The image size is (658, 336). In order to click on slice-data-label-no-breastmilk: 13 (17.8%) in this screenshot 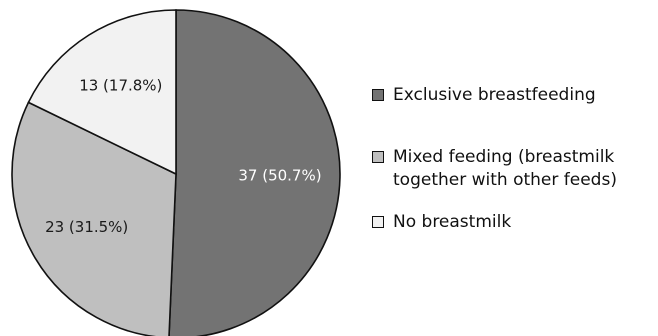, I will do `click(120, 85)`.